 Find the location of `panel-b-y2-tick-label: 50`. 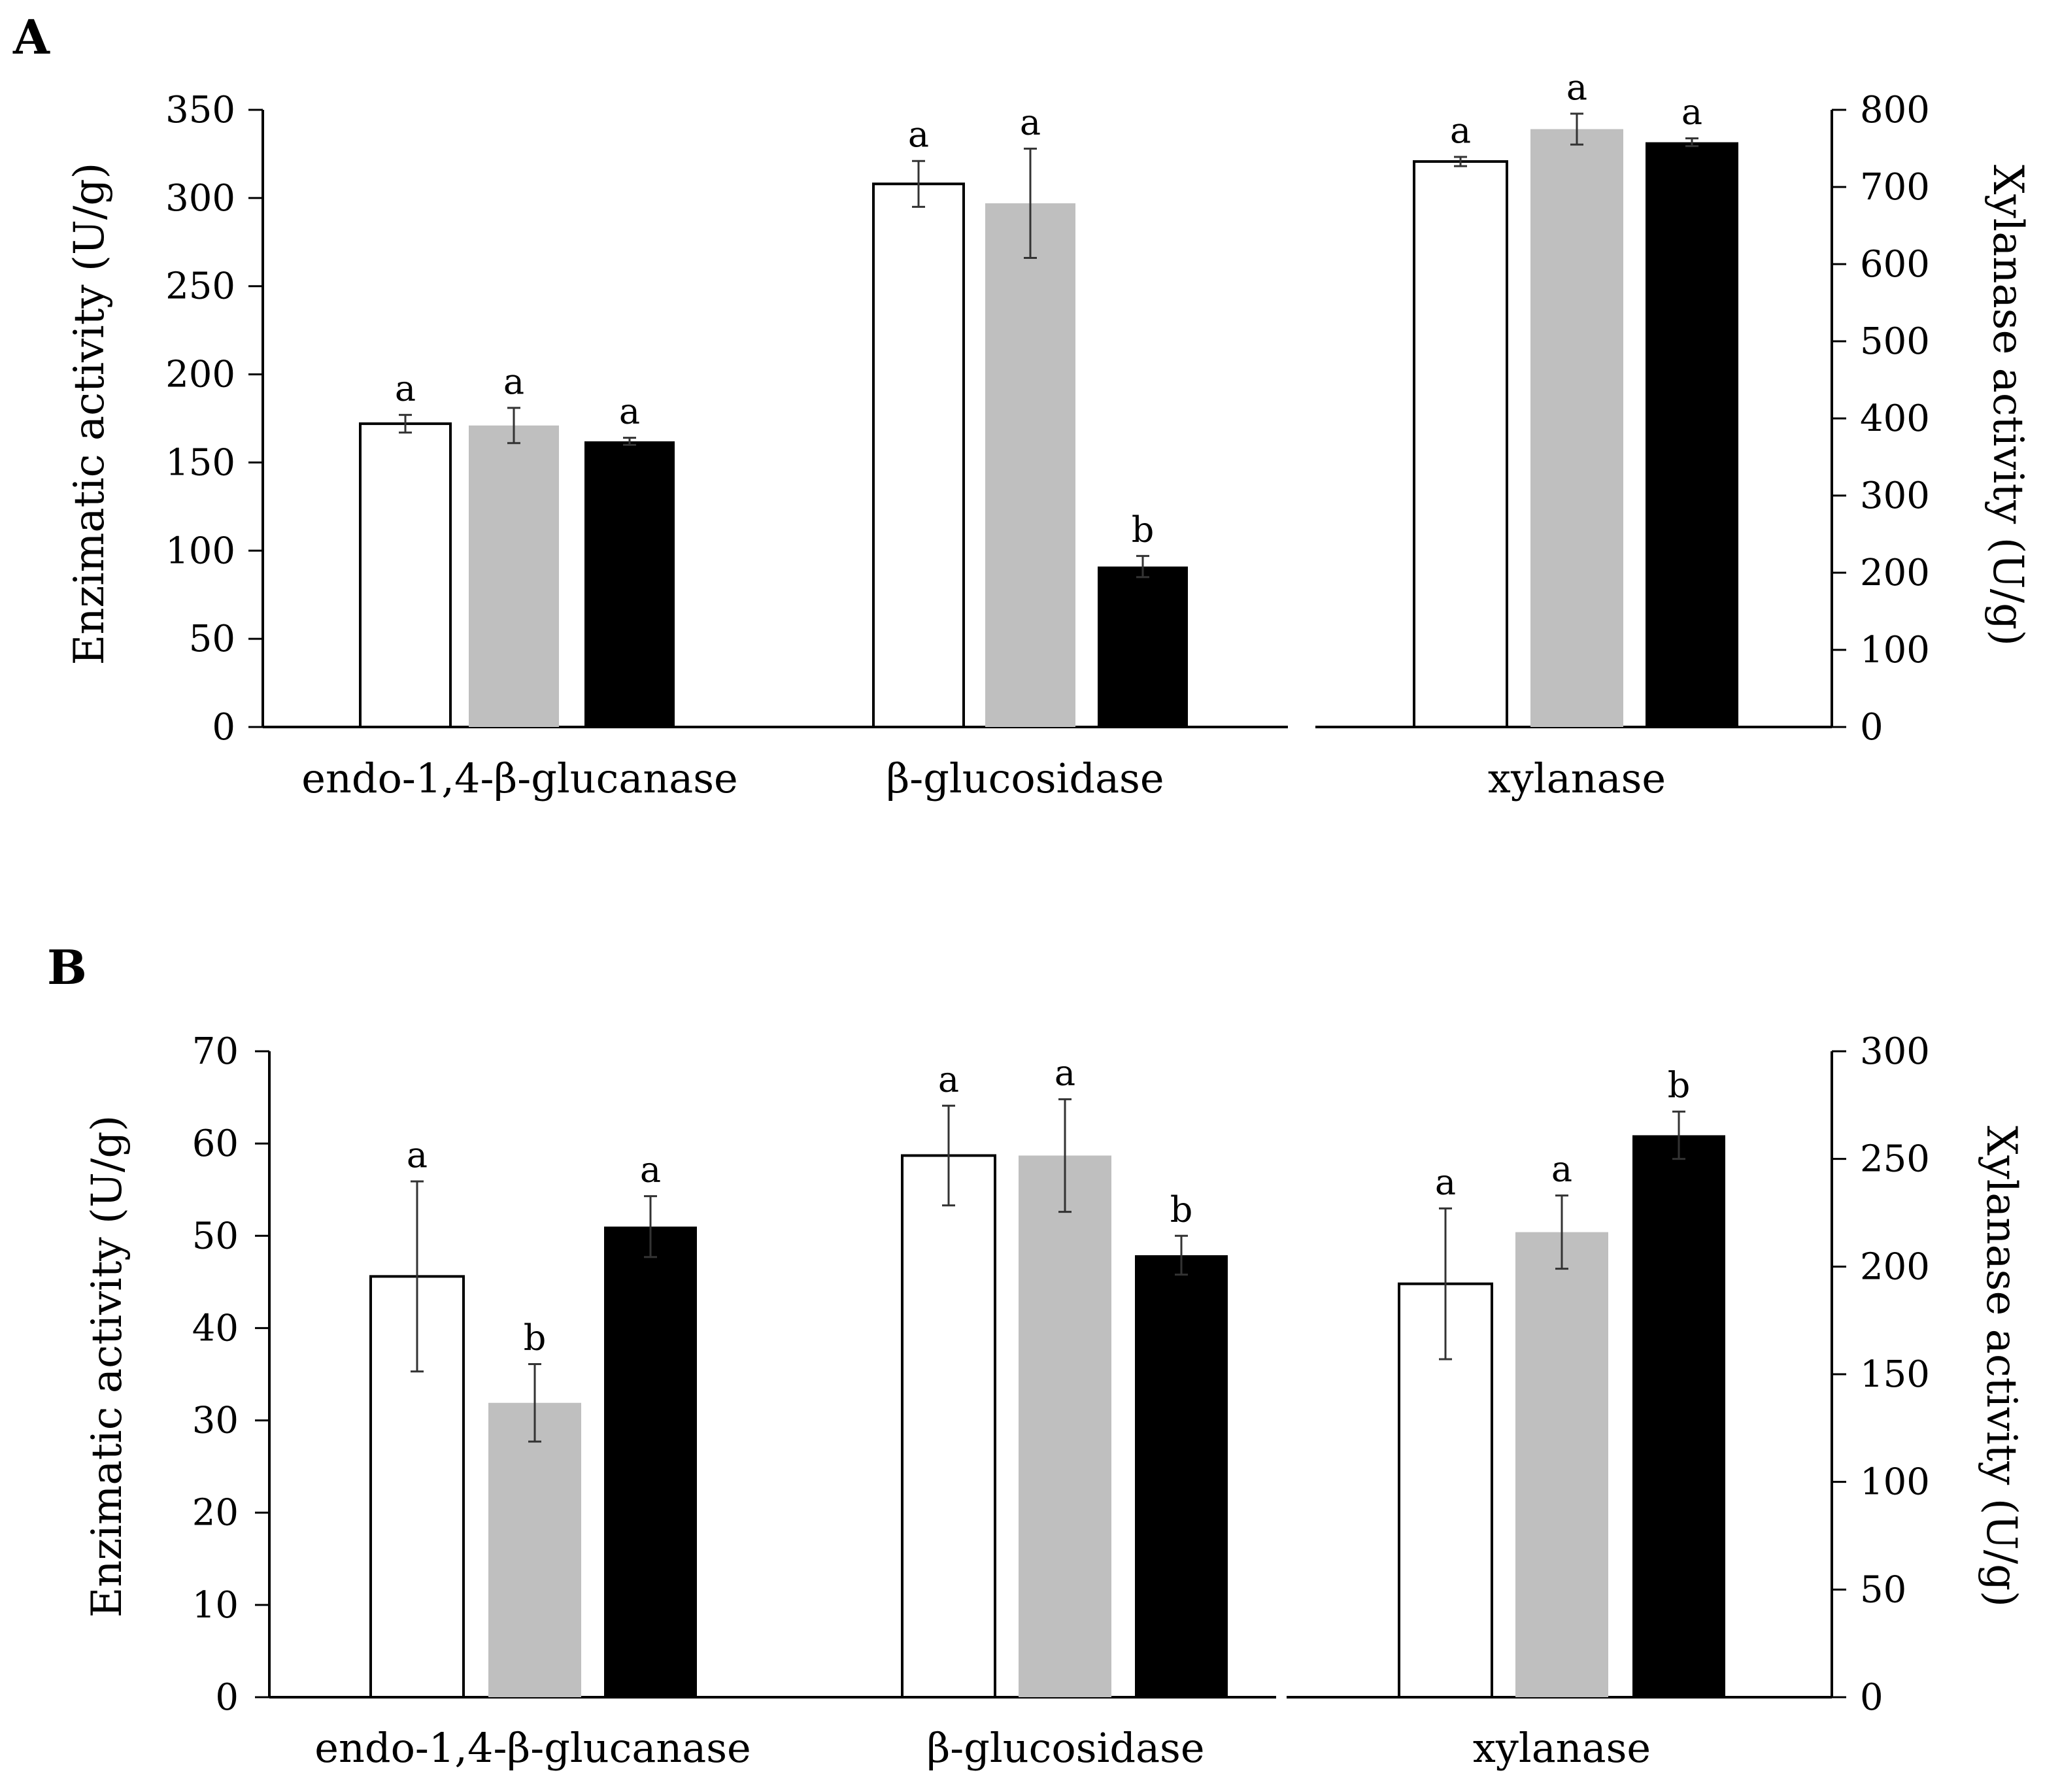

panel-b-y2-tick-label: 50 is located at coordinates (1883, 1589).